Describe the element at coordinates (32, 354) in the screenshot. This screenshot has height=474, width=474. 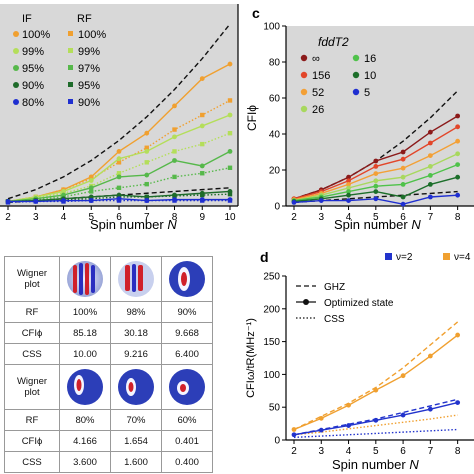
I see `row-label: CSS` at that location.